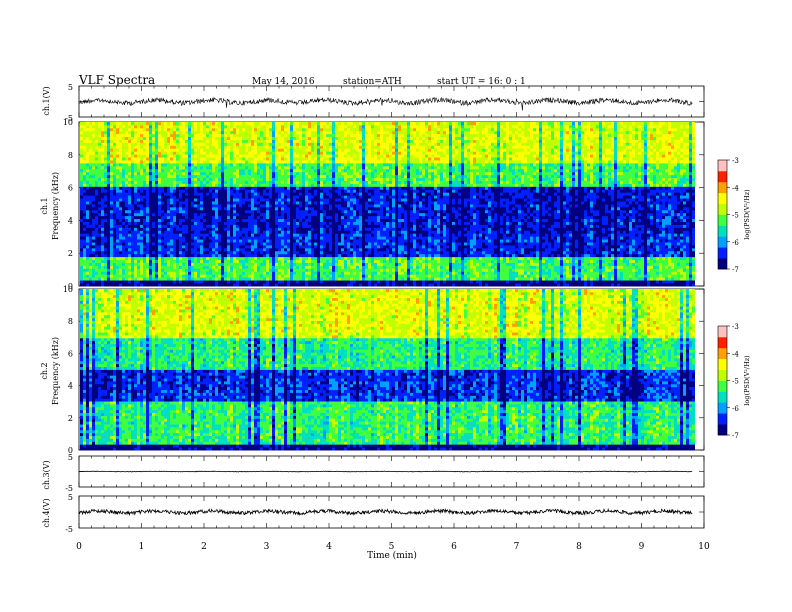 The image size is (792, 612). What do you see at coordinates (283, 82) in the screenshot?
I see `date-label: May 14, 2016` at bounding box center [283, 82].